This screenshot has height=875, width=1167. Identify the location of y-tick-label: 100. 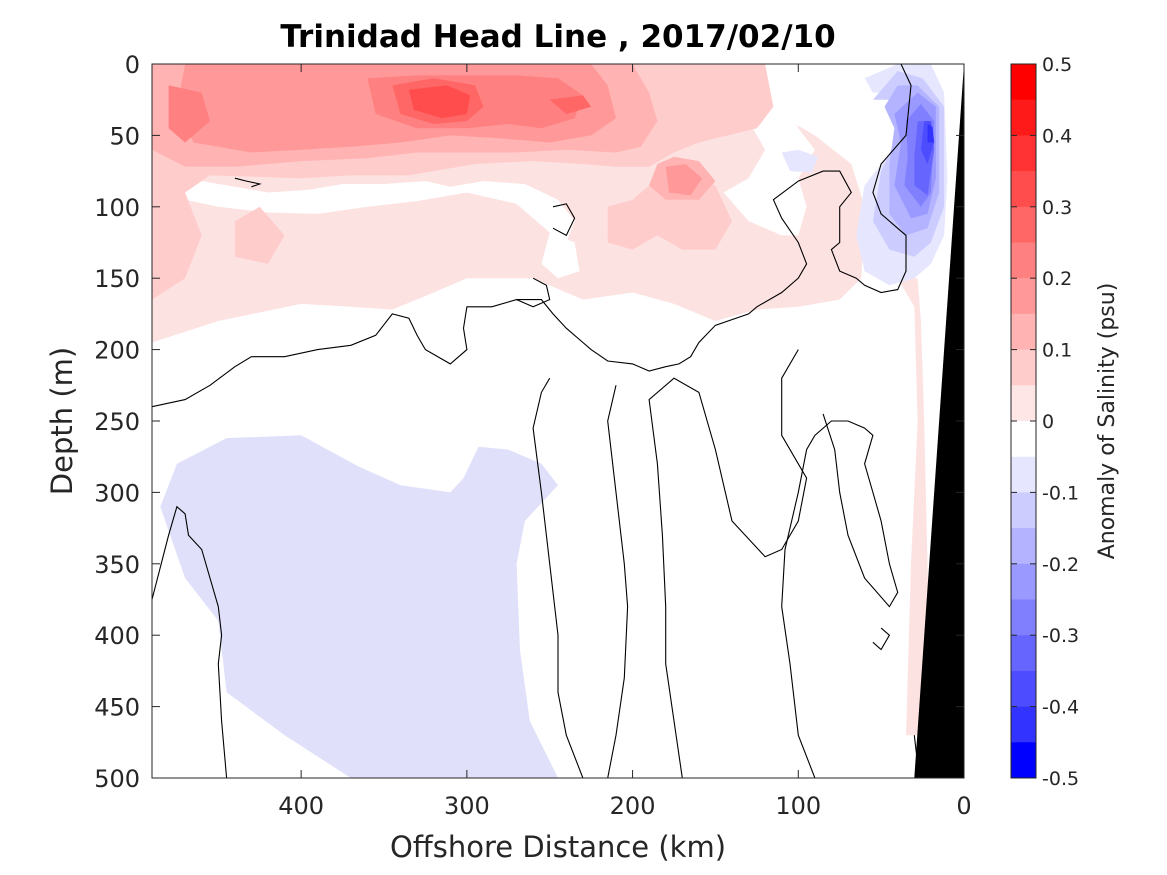
(117, 208).